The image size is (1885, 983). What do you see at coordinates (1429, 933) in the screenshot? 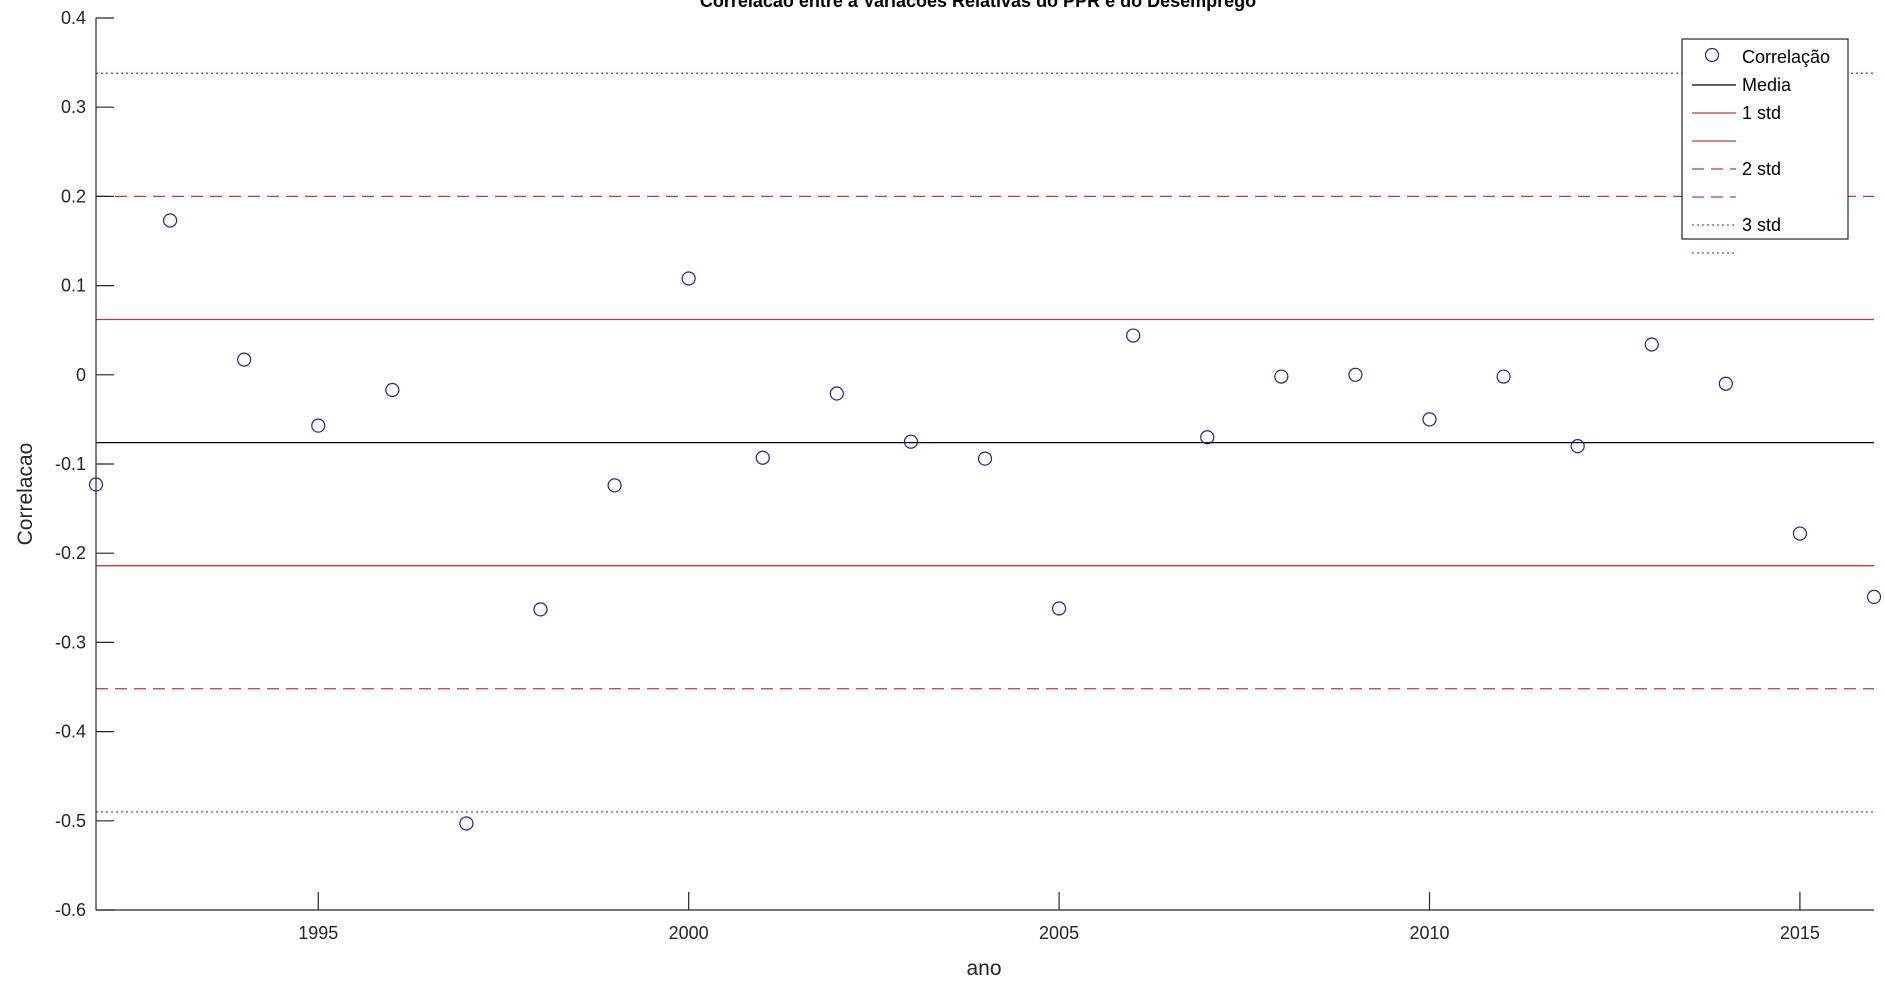
I see `x-tick-label: 2010` at bounding box center [1429, 933].